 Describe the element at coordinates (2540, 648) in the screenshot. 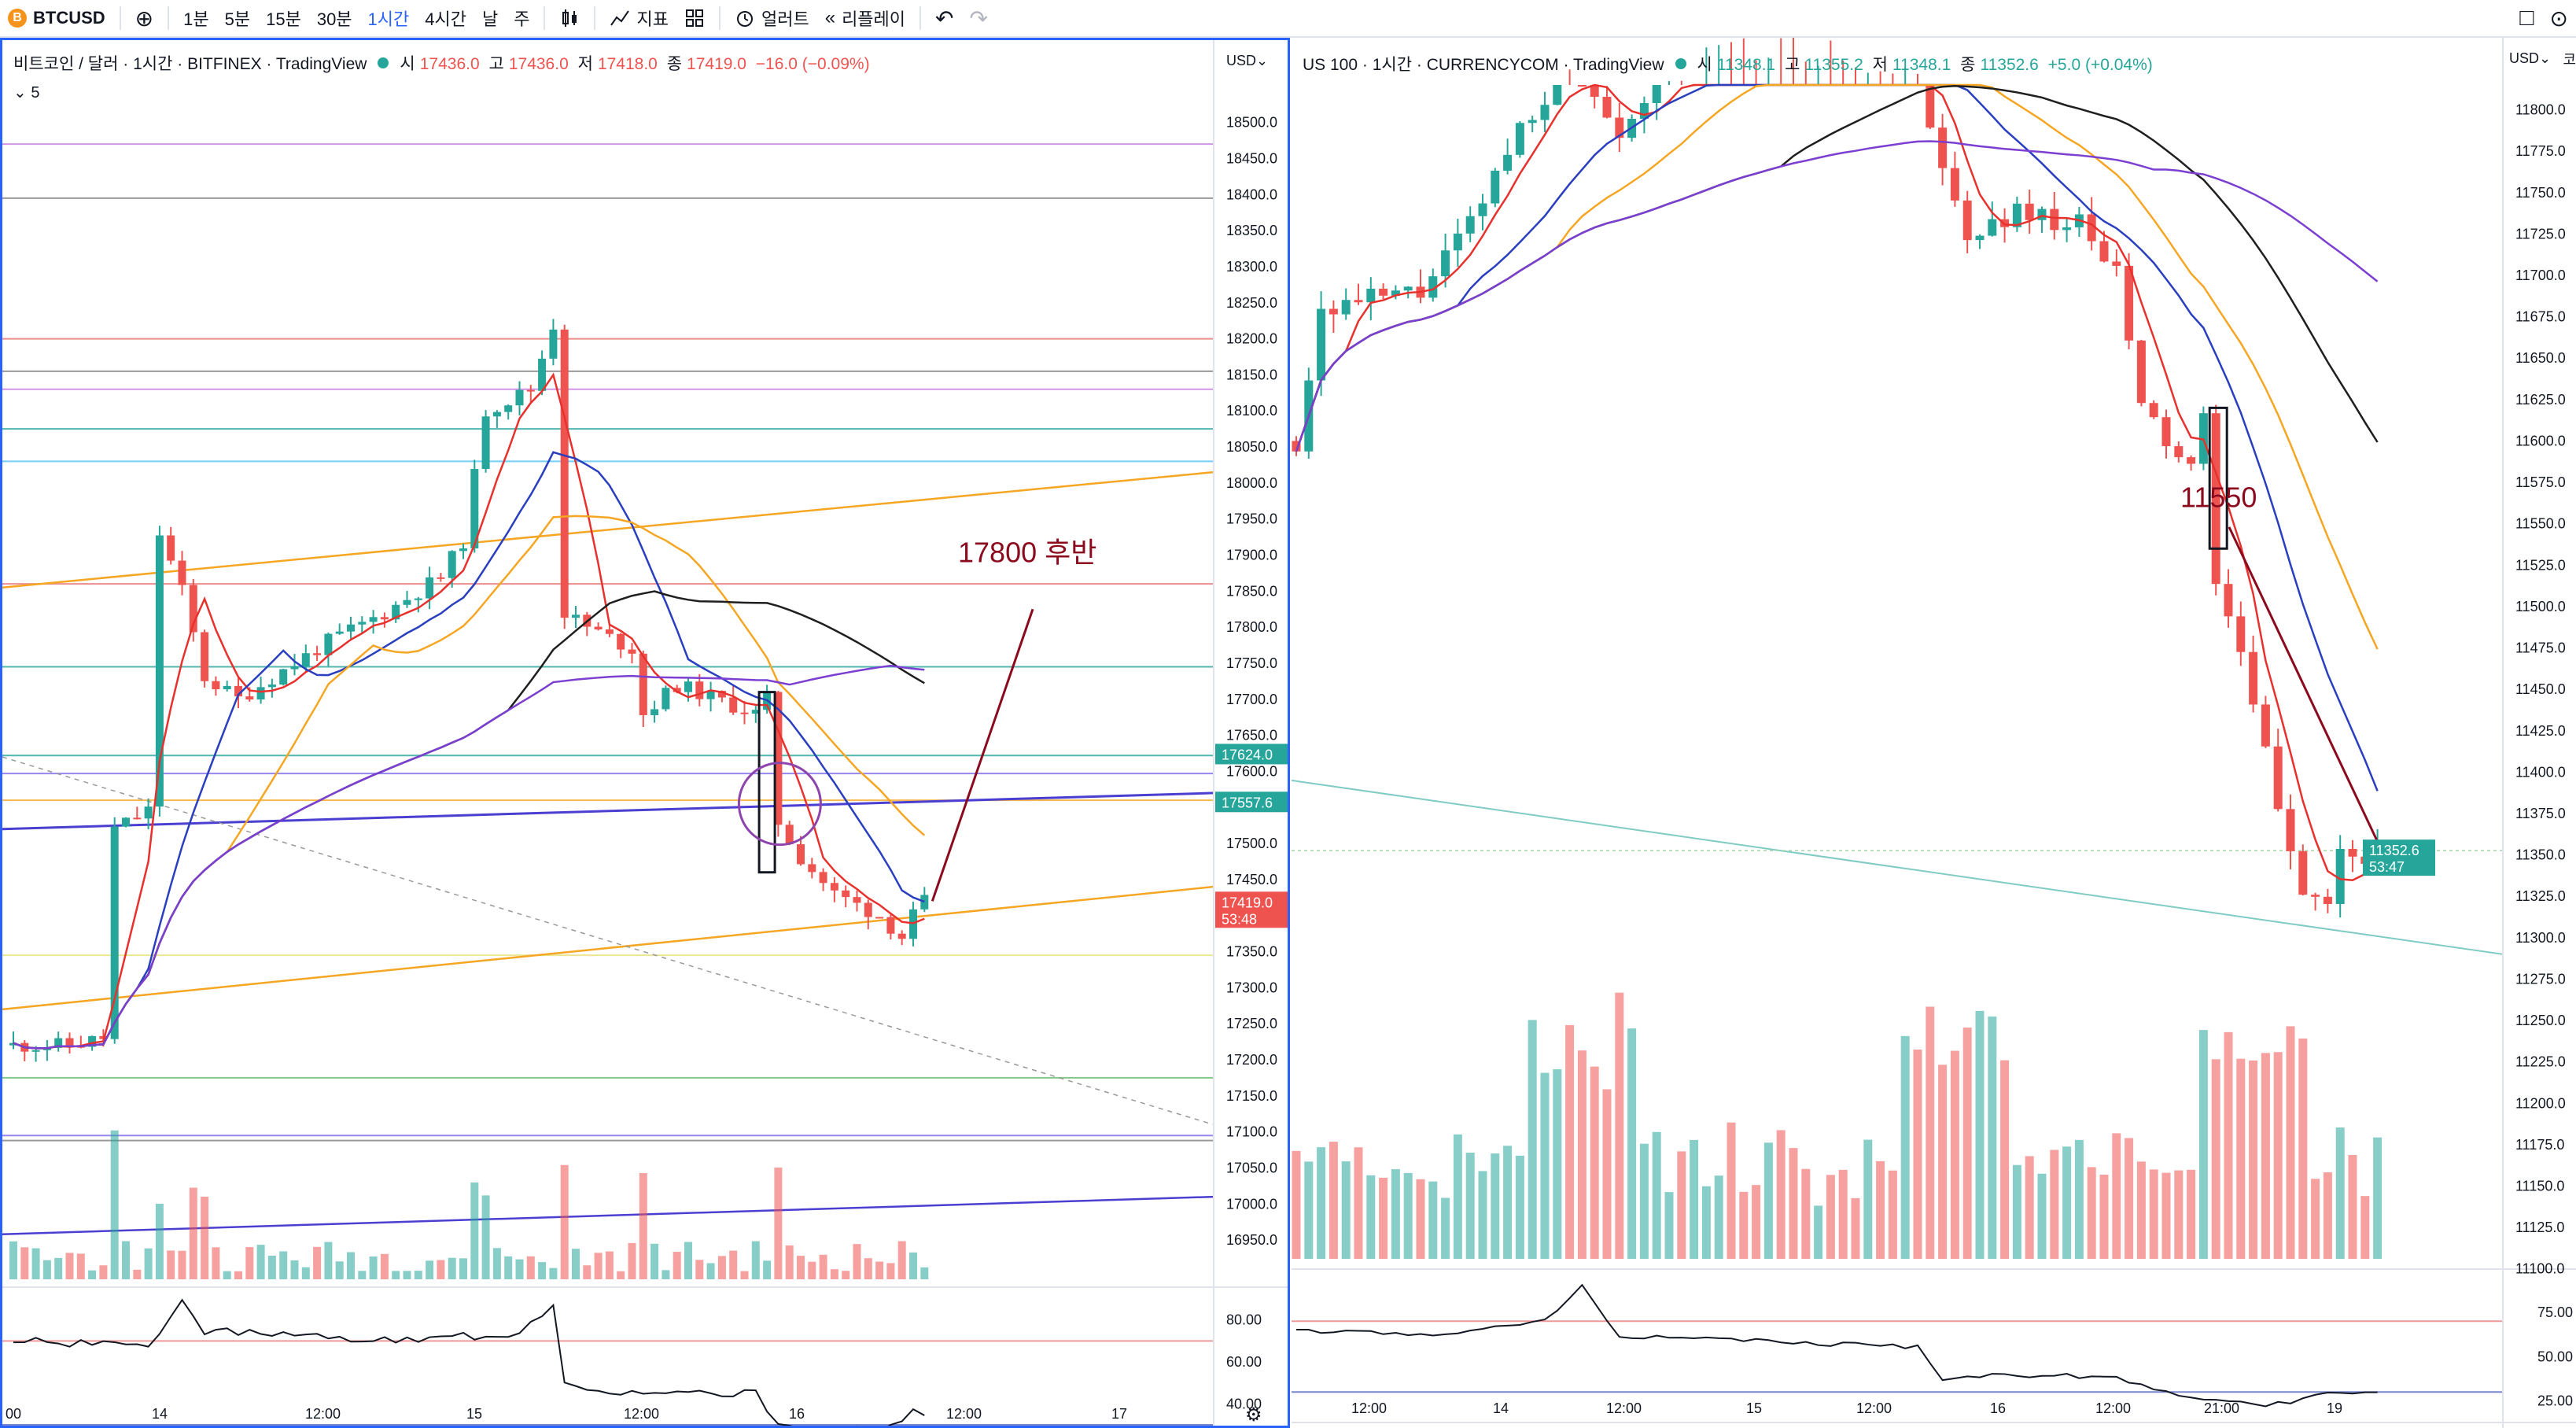

I see `price-tick-label: 11475.0` at that location.